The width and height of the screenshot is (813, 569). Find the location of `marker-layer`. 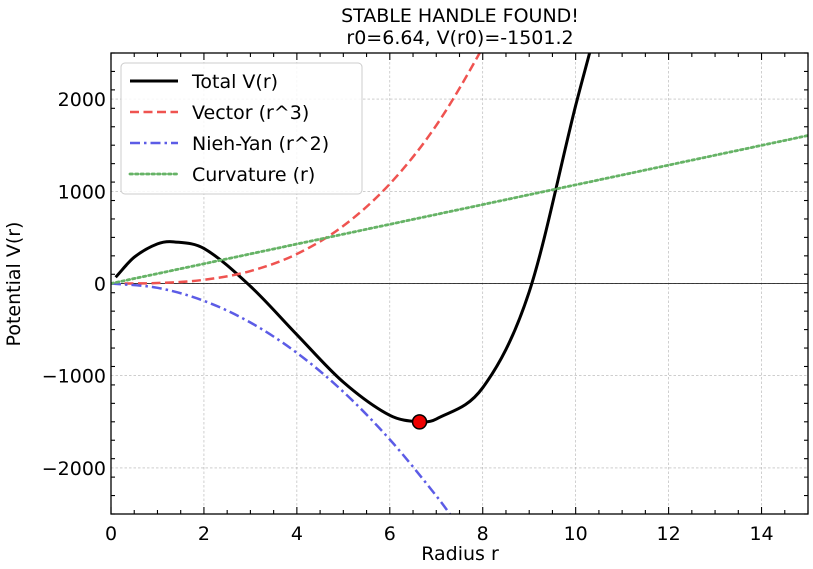

marker-layer is located at coordinates (419, 422).